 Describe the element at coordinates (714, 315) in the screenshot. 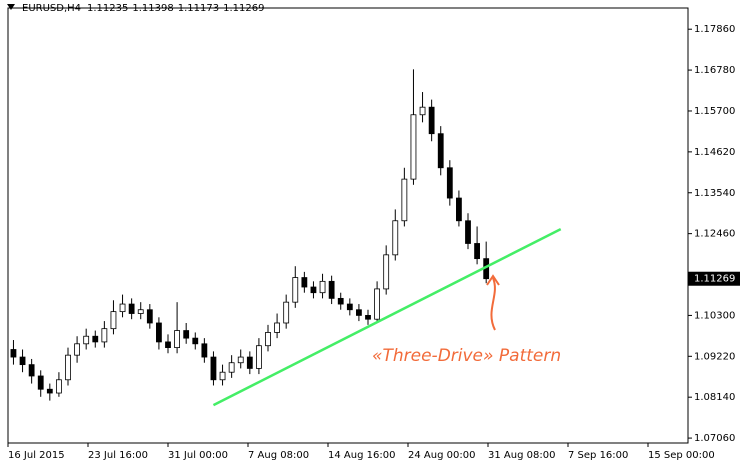

I see `y-tick-label: 1.10300` at that location.